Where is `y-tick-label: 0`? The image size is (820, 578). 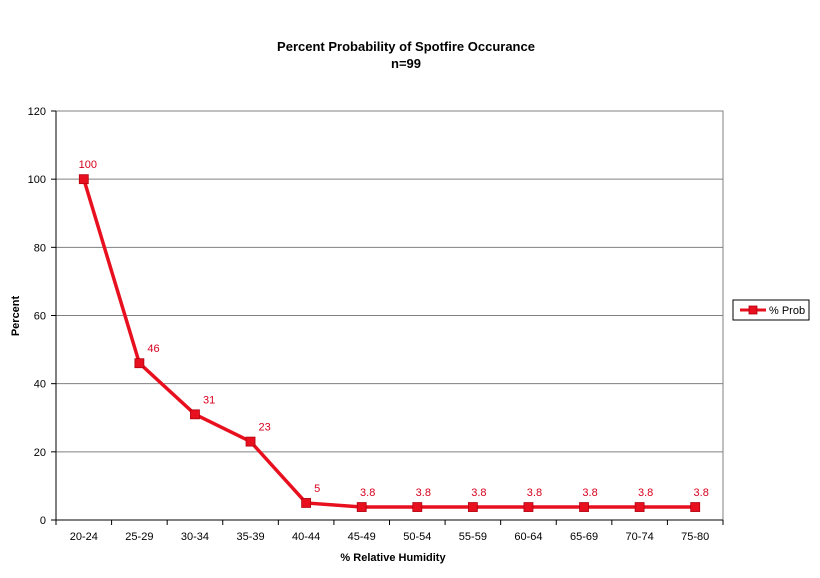
y-tick-label: 0 is located at coordinates (43, 521).